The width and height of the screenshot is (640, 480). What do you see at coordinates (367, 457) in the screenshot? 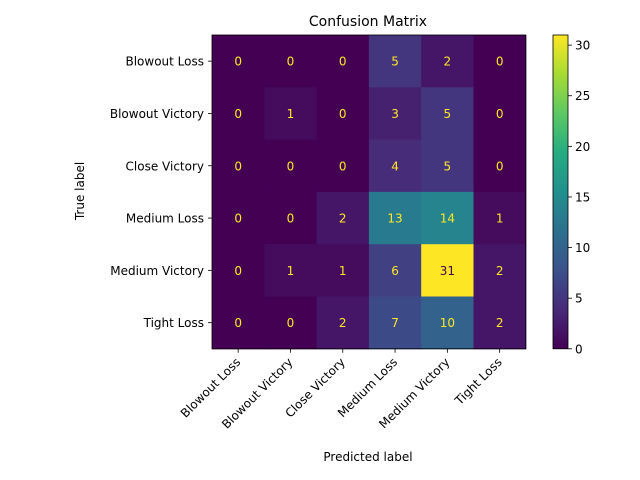
I see `x-axis-label: Predicted label` at bounding box center [367, 457].